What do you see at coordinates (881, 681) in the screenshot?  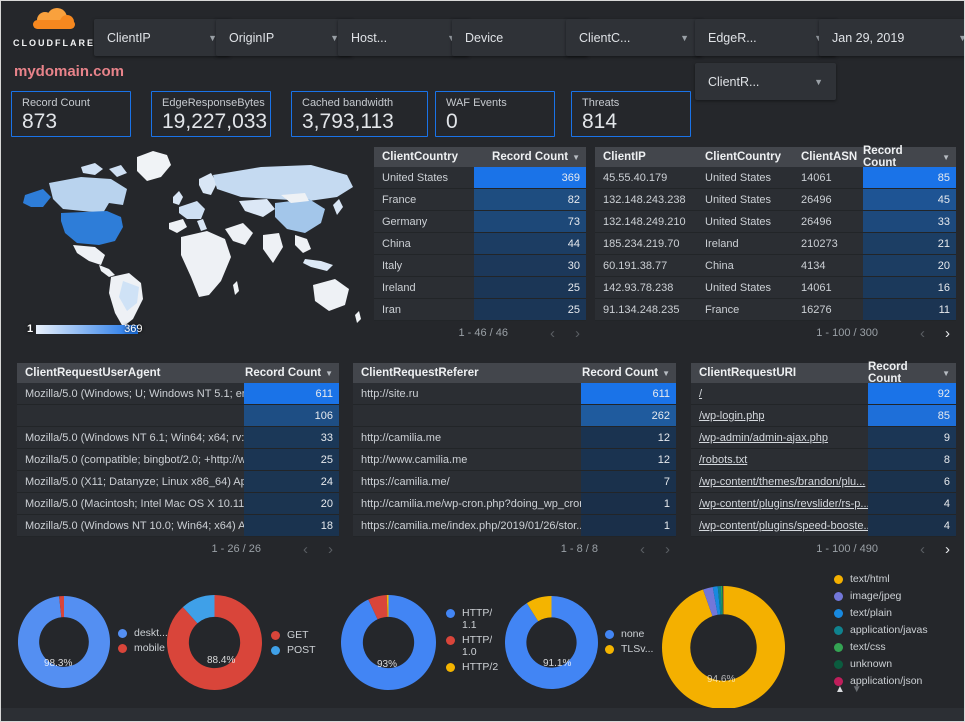 I see `legend-item: application/json` at bounding box center [881, 681].